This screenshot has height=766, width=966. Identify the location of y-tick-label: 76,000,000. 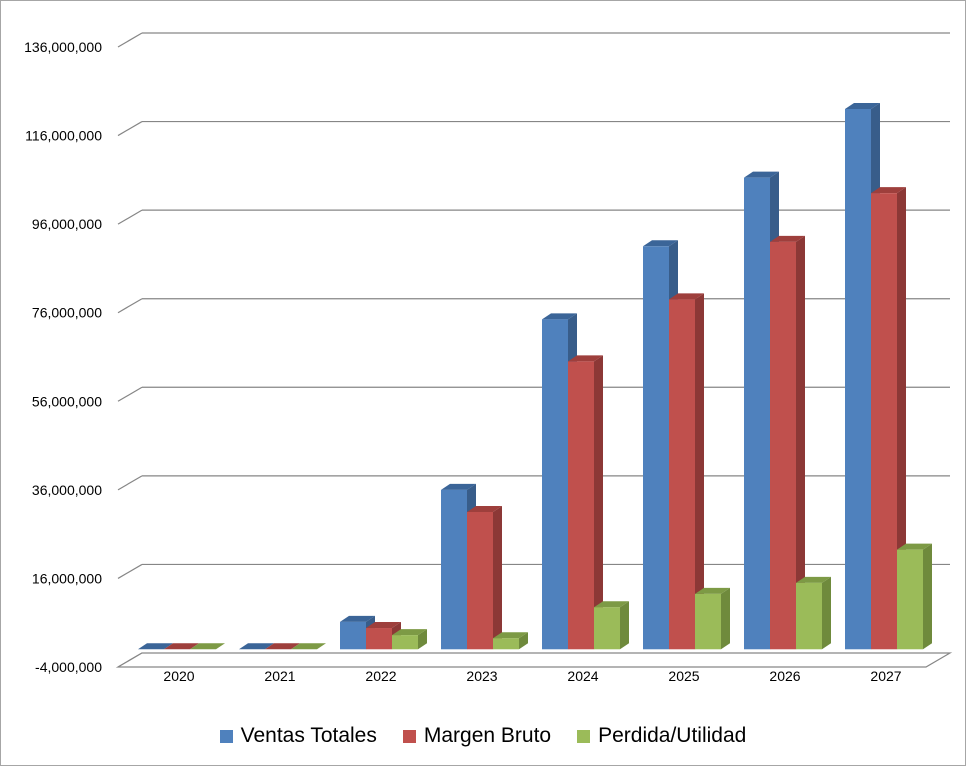
(67, 313).